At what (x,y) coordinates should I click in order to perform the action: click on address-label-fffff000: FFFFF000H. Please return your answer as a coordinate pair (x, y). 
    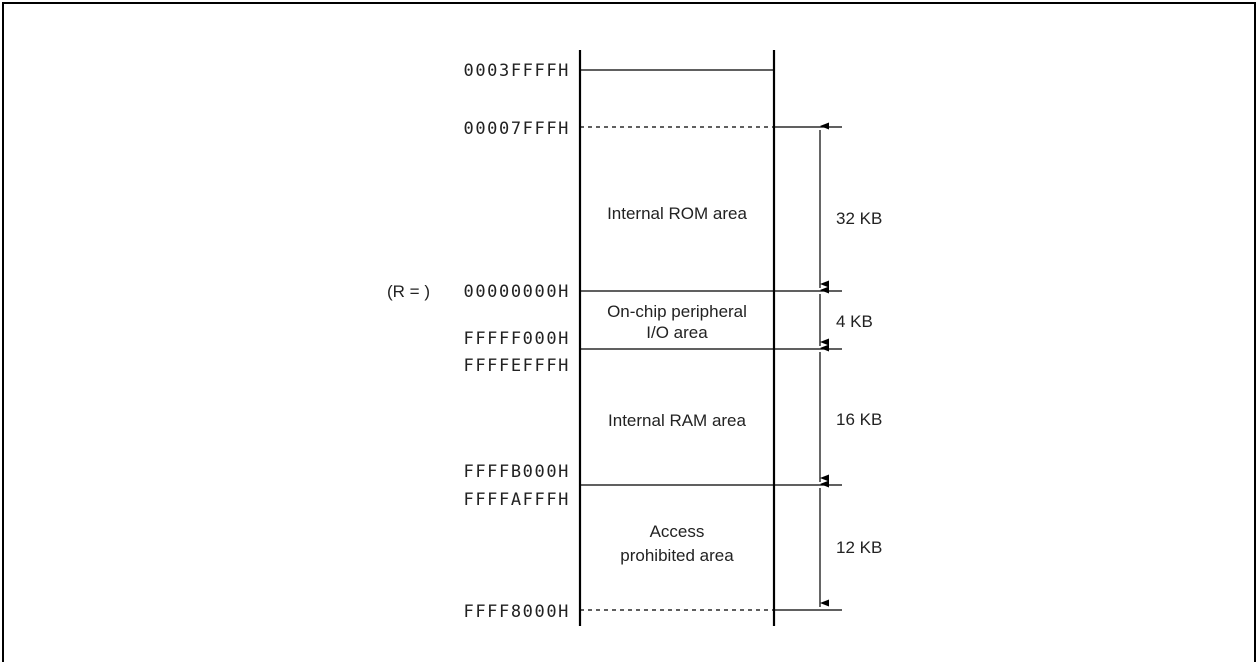
    Looking at the image, I should click on (516, 339).